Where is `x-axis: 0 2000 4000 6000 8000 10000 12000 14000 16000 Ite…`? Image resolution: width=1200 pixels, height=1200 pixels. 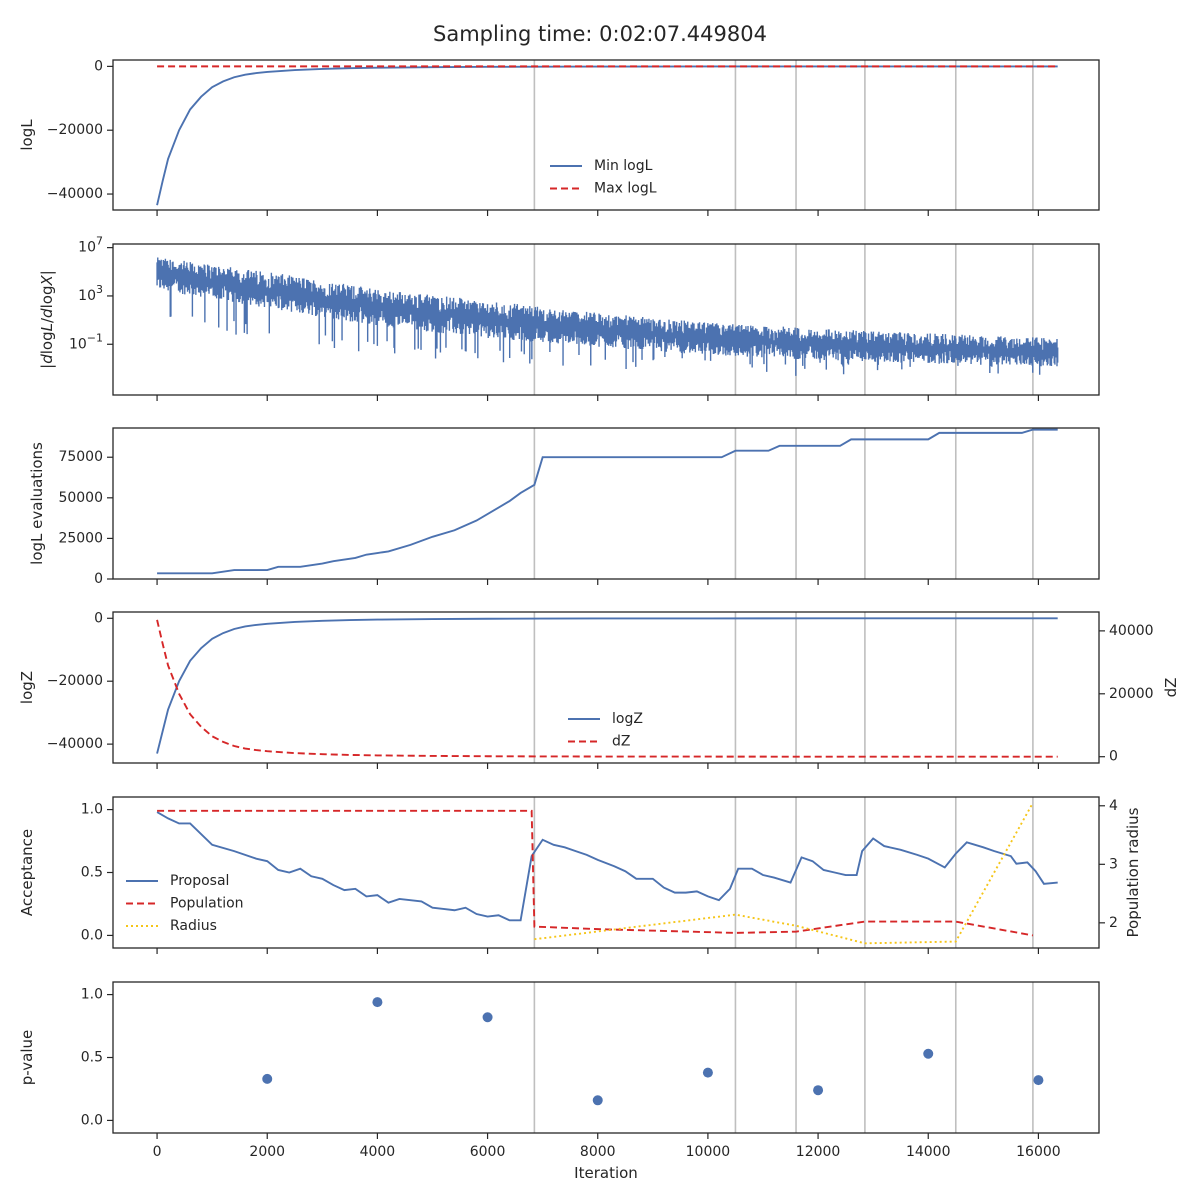 x-axis: 0 2000 4000 6000 8000 10000 12000 14000 16000 Ite… is located at coordinates (607, 1157).